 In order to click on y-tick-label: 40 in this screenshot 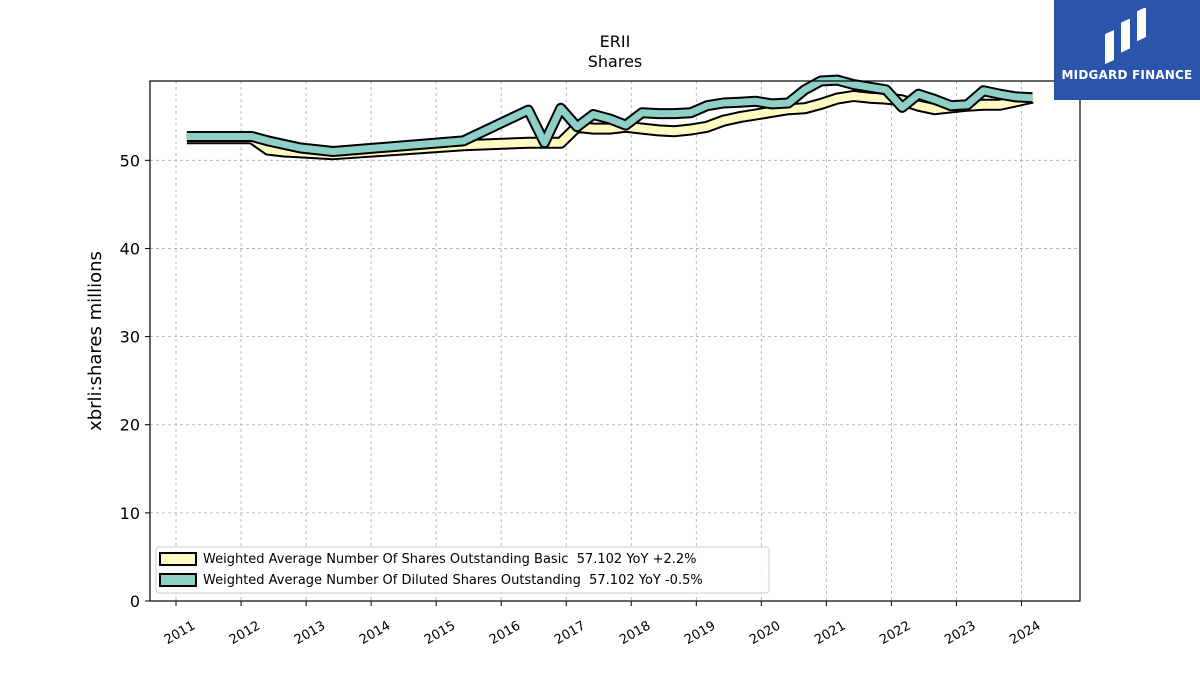, I will do `click(130, 248)`.